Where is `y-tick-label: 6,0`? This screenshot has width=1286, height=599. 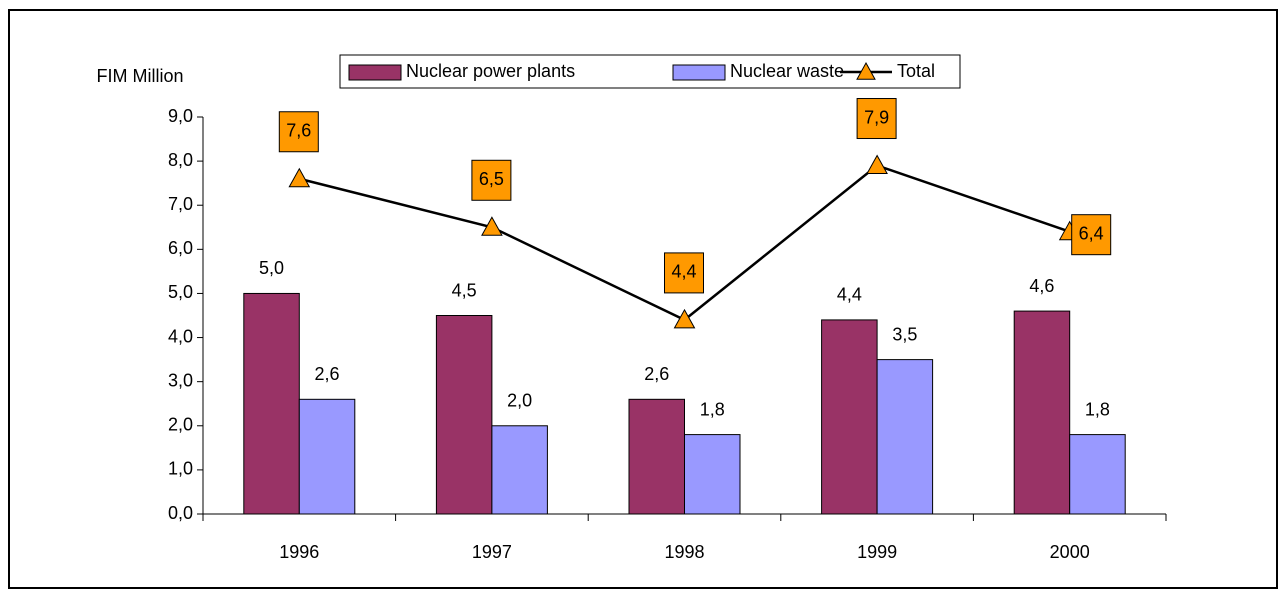
y-tick-label: 6,0 is located at coordinates (180, 248).